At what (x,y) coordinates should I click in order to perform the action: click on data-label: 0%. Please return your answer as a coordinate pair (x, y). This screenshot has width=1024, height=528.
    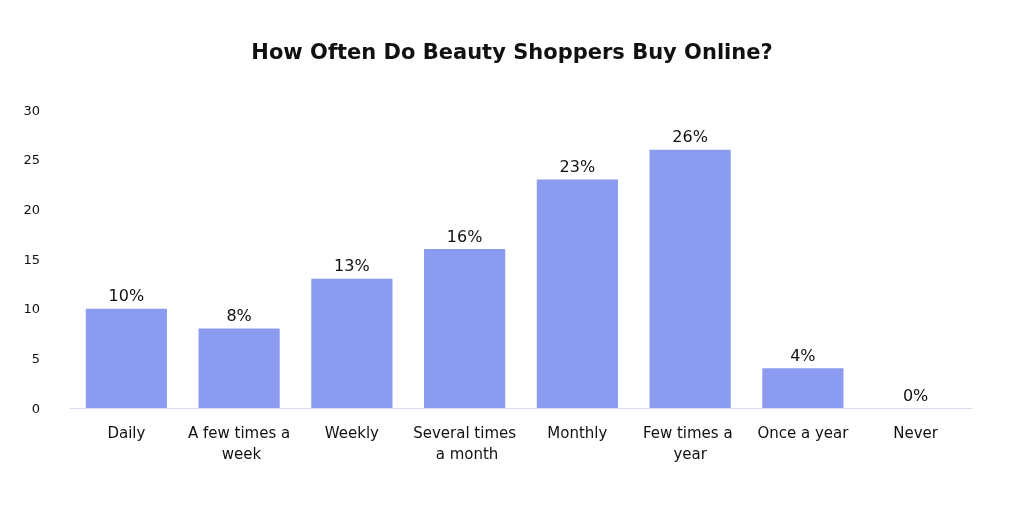
    Looking at the image, I should click on (915, 395).